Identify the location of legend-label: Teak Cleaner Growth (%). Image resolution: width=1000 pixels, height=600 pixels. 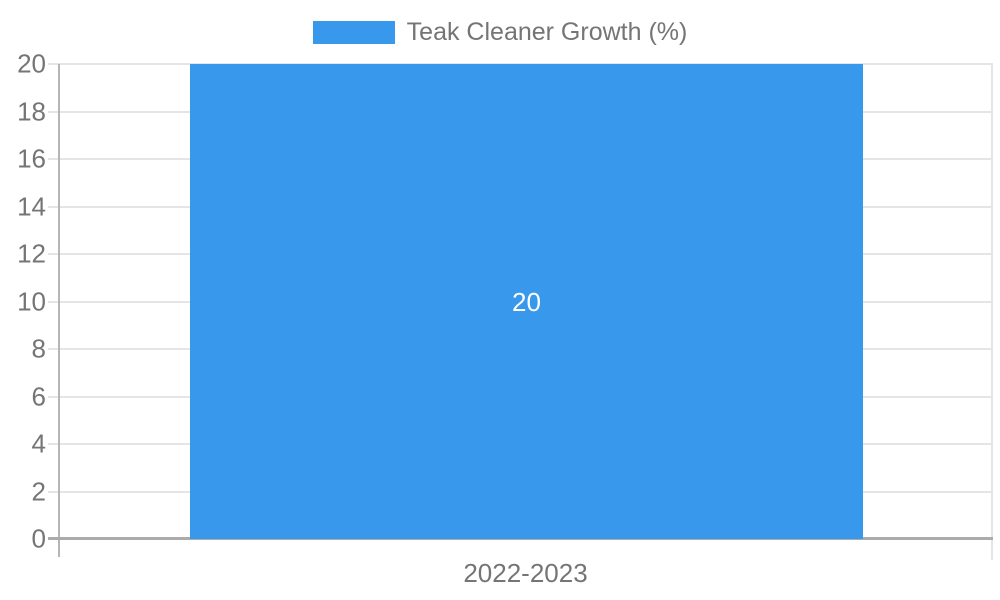
(547, 32).